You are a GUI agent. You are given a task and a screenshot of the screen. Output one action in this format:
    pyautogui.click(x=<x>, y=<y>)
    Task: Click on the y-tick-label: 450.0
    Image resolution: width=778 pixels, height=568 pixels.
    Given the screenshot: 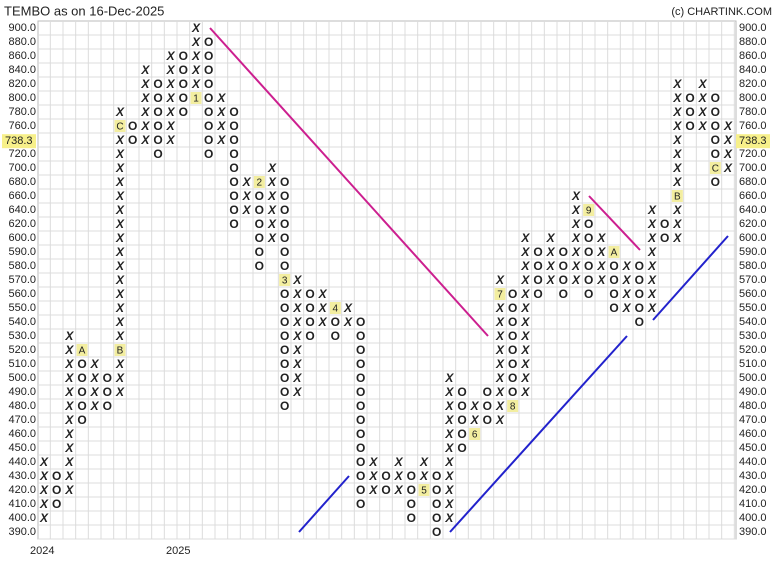 What is the action you would take?
    pyautogui.click(x=22, y=448)
    